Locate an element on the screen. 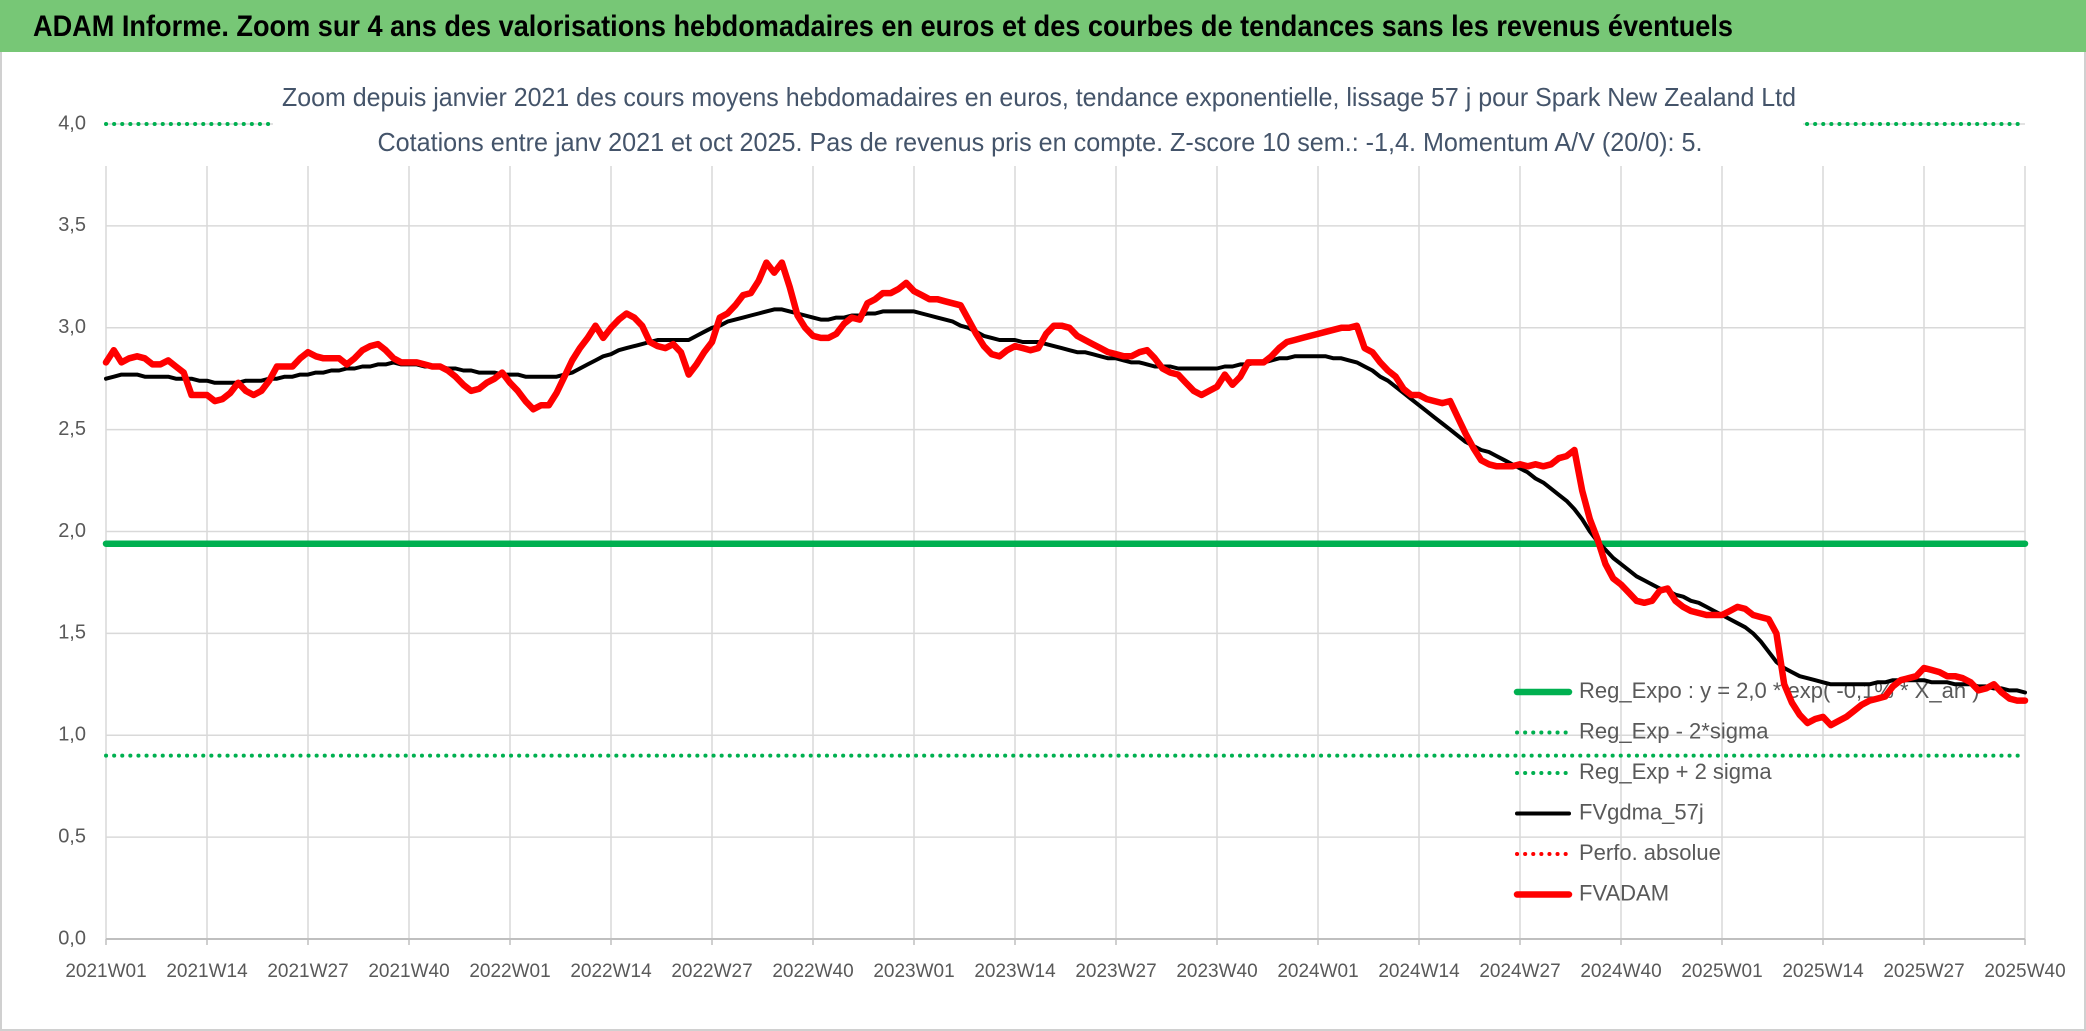 This screenshot has width=2086, height=1031. x-tick-label: 2023W01 is located at coordinates (913, 971).